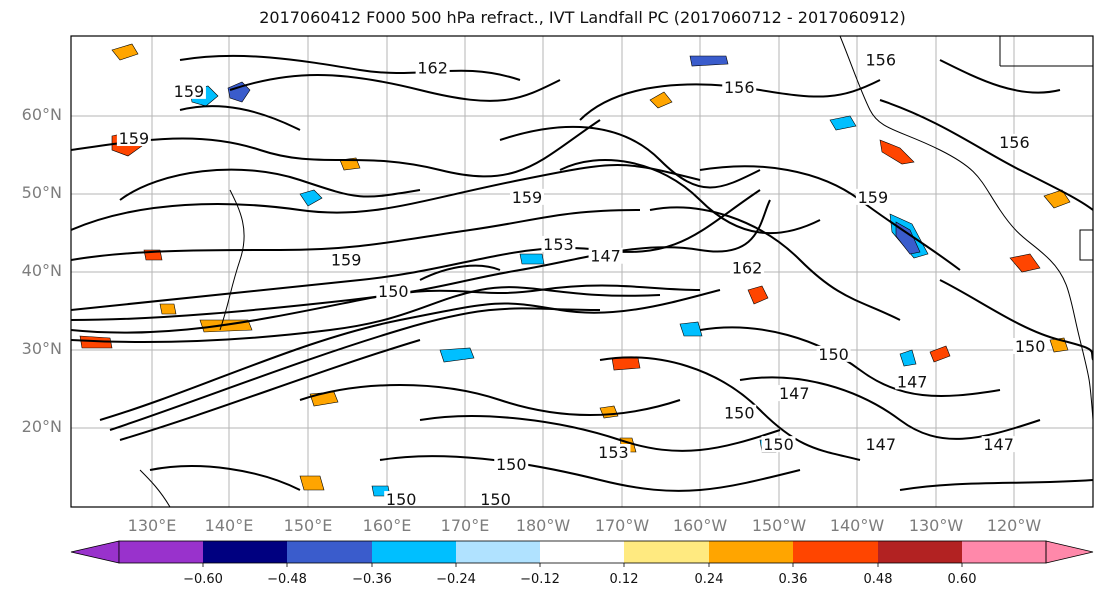  What do you see at coordinates (203, 579) in the screenshot?
I see `colorbar-tick-label: −0.60` at bounding box center [203, 579].